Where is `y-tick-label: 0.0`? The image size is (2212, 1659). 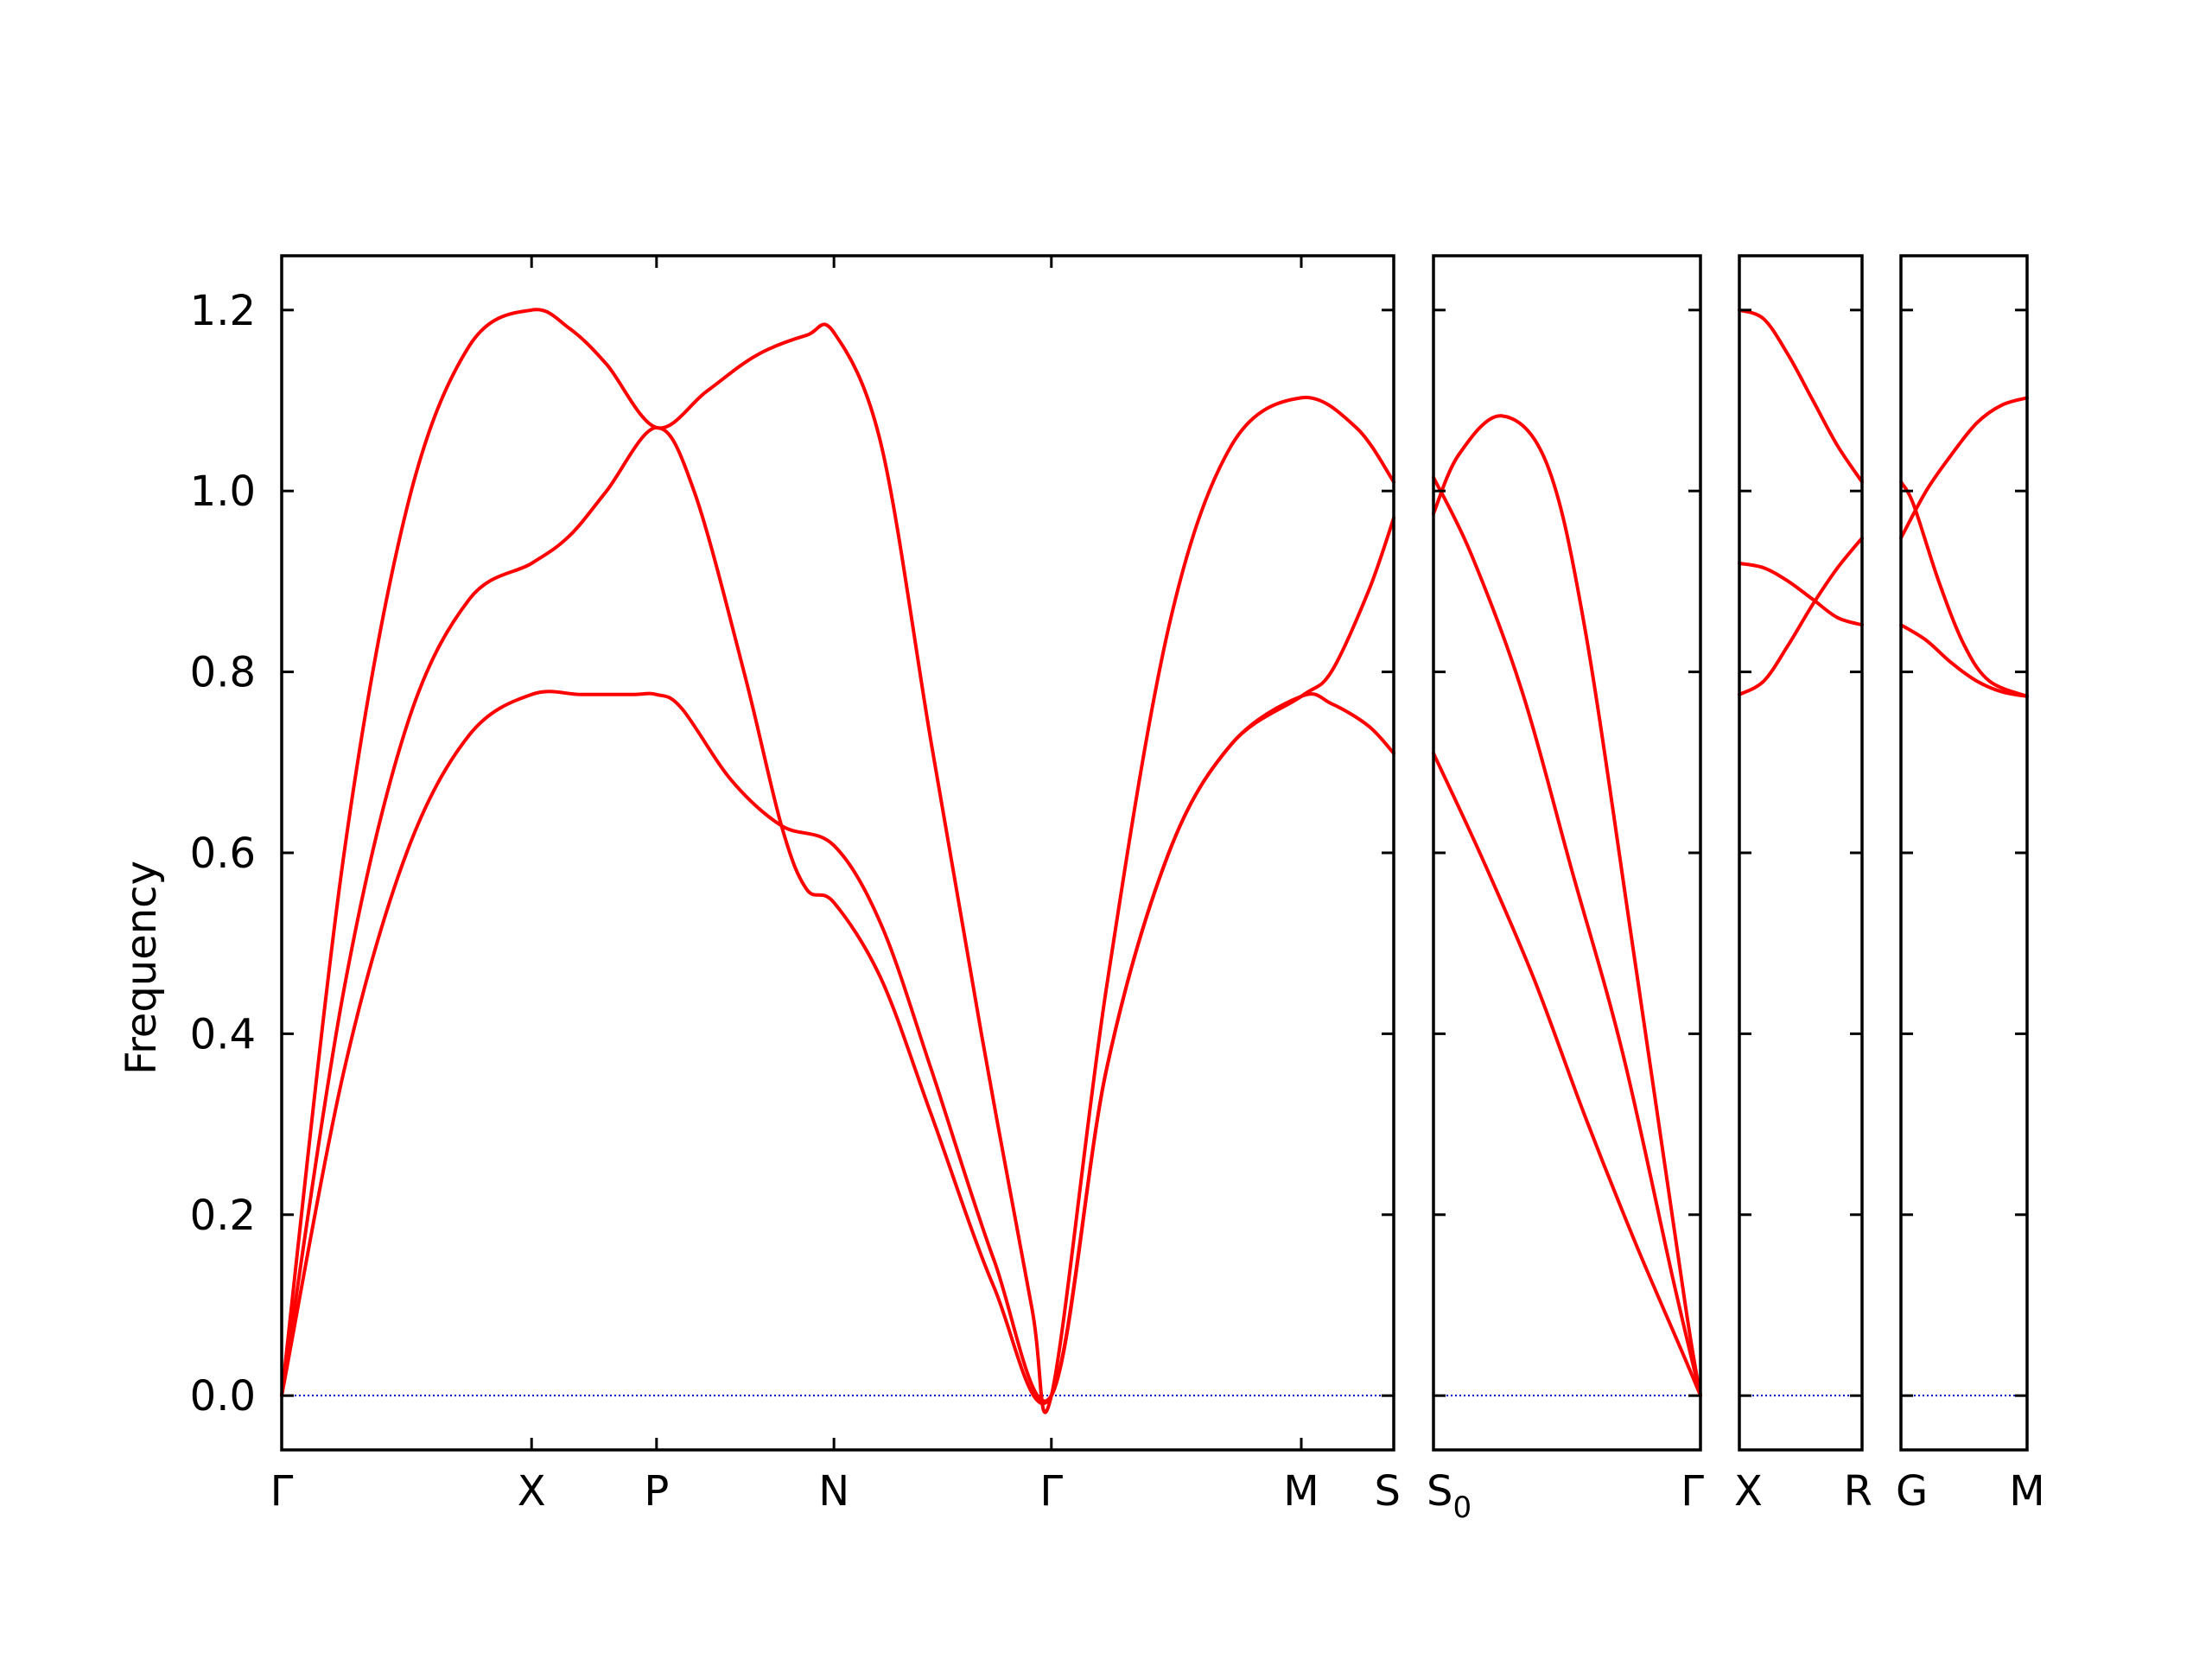
y-tick-label: 0.0 is located at coordinates (223, 1396).